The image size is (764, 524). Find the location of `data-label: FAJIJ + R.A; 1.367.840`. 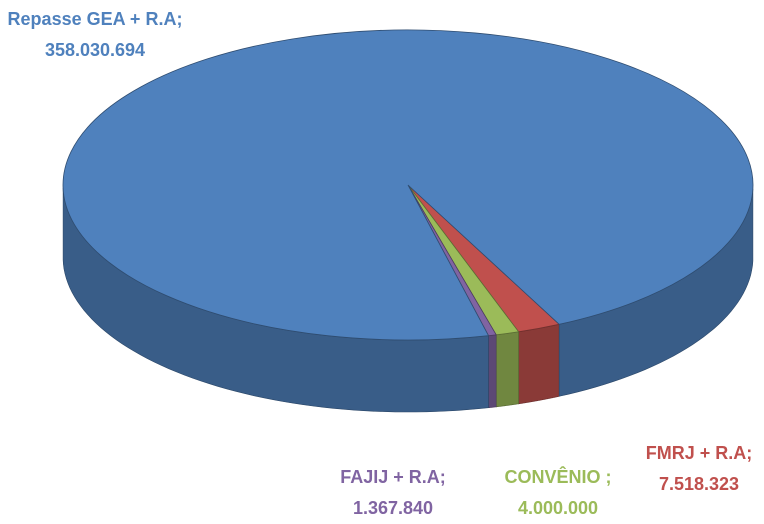

data-label: FAJIJ + R.A; 1.367.840 is located at coordinates (393, 493).